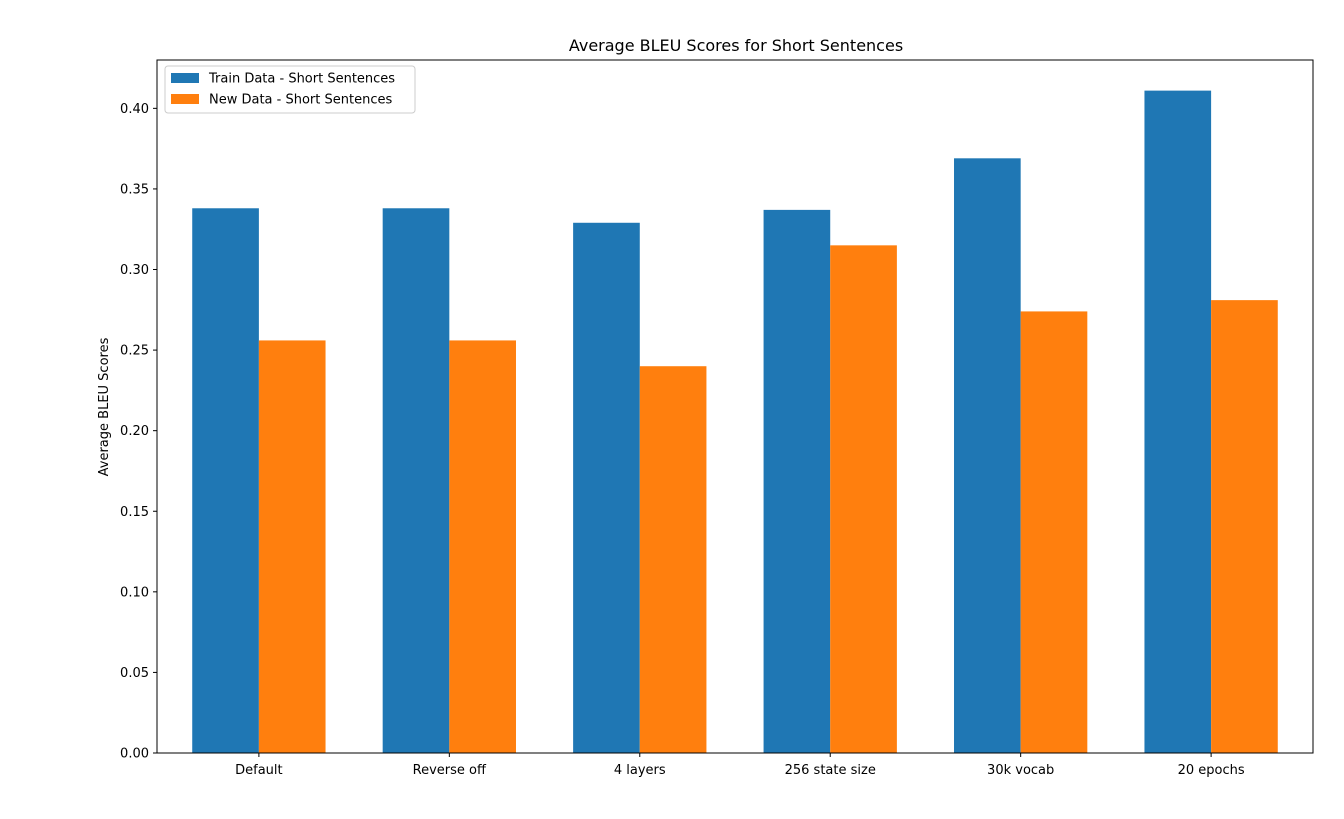 Image resolution: width=1344 pixels, height=819 pixels. What do you see at coordinates (134, 351) in the screenshot?
I see `y-tick-label: 0.25` at bounding box center [134, 351].